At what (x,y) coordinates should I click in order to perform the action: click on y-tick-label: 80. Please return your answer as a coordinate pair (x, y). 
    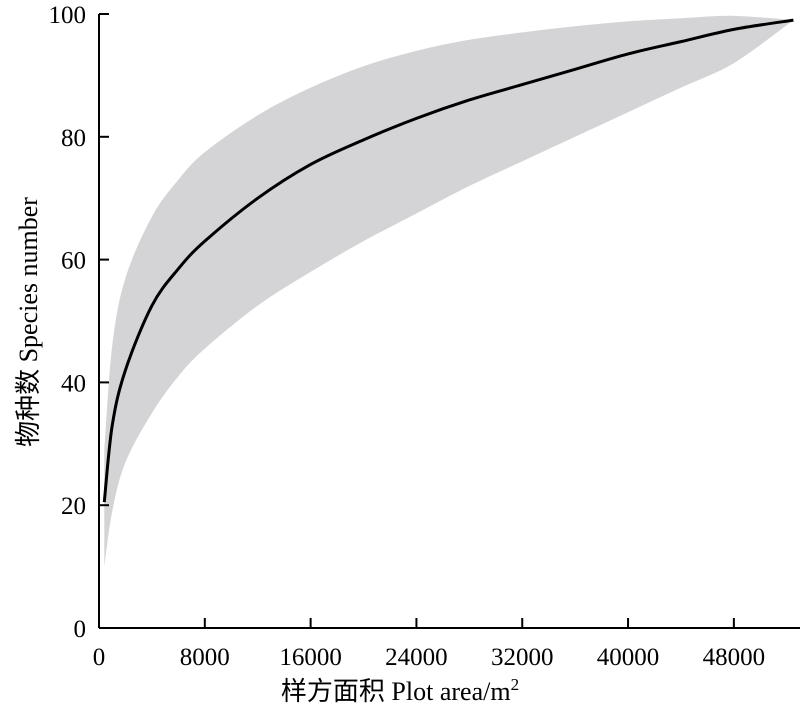
    Looking at the image, I should click on (73, 138).